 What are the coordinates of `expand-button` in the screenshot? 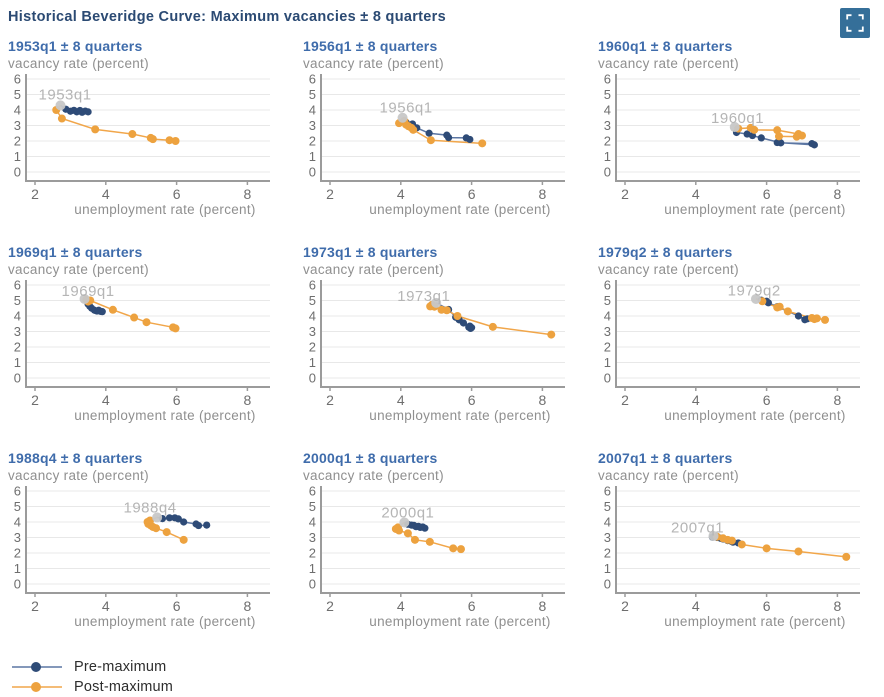 It's located at (855, 23).